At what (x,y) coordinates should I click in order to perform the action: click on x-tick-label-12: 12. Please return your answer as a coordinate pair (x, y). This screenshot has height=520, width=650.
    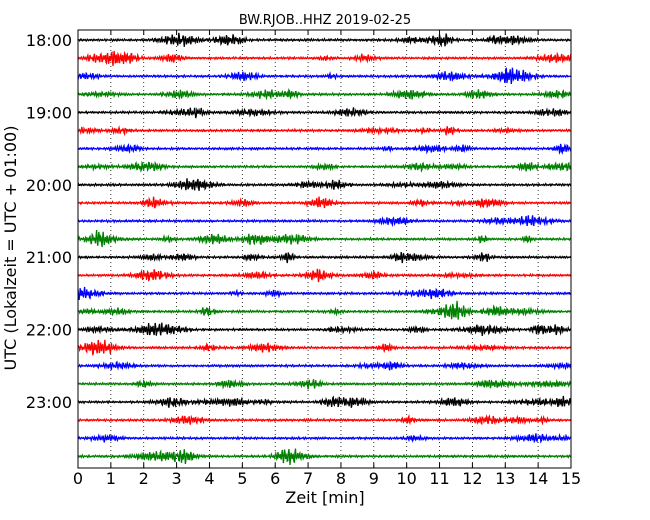
    Looking at the image, I should click on (472, 478).